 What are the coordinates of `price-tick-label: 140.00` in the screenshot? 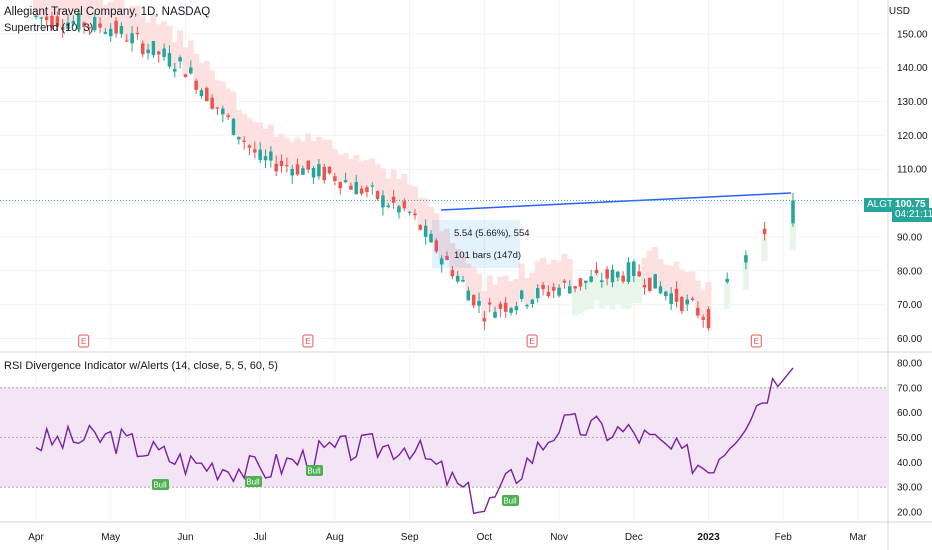 It's located at (912, 68).